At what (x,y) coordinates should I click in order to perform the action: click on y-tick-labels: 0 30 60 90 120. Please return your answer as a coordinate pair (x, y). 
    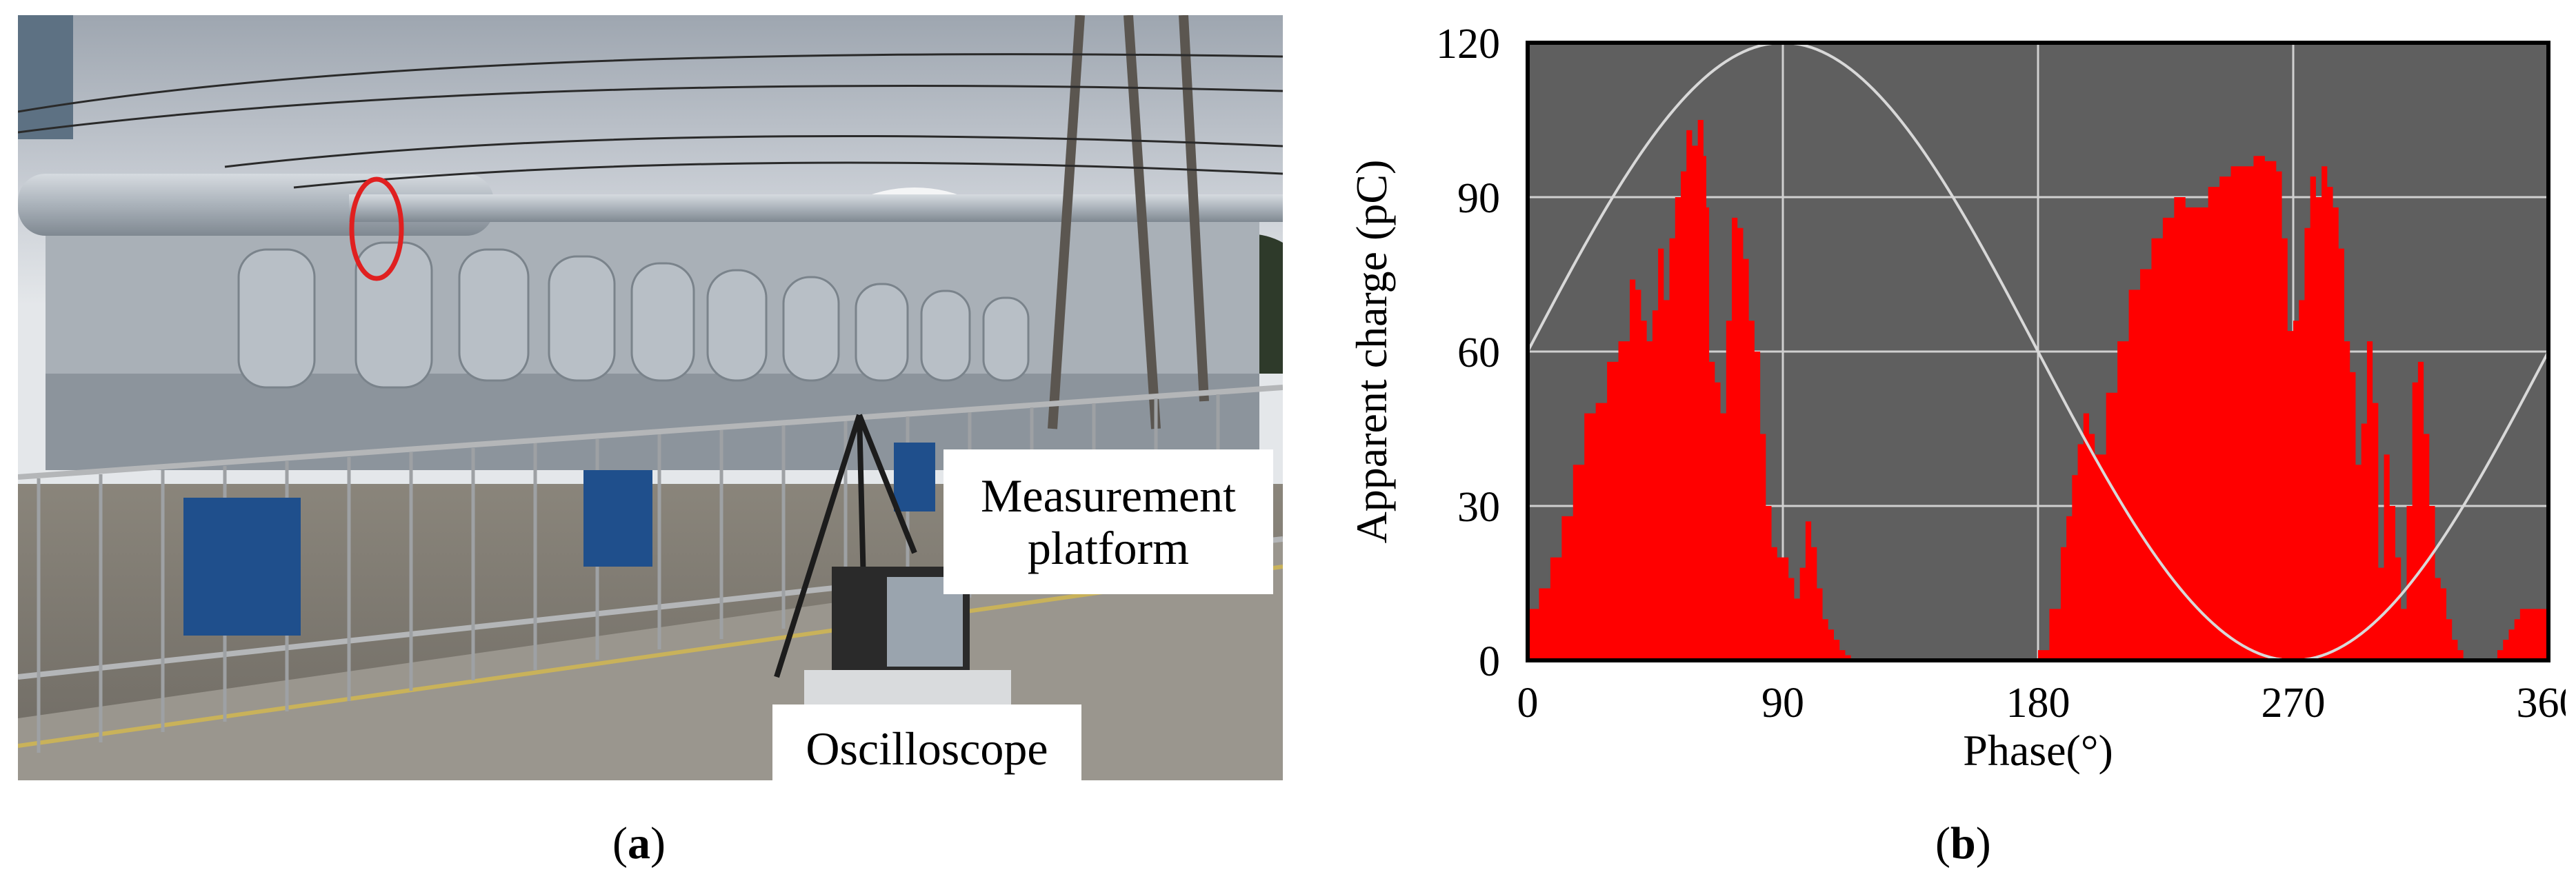
    Looking at the image, I should click on (1468, 353).